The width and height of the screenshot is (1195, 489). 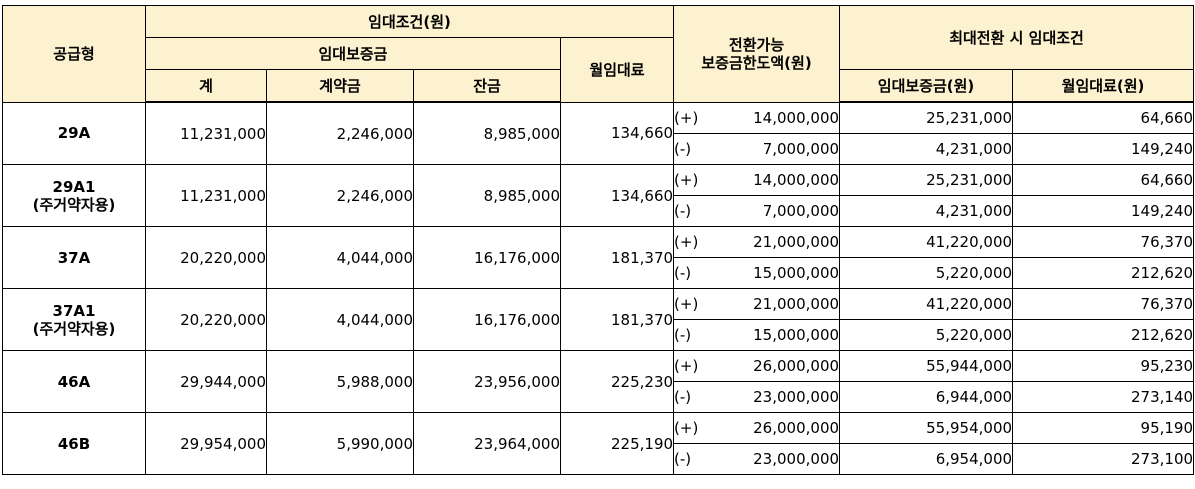 I want to click on table-row: (-) 23,000,000 6,954,000 273,100, so click(x=599, y=459).